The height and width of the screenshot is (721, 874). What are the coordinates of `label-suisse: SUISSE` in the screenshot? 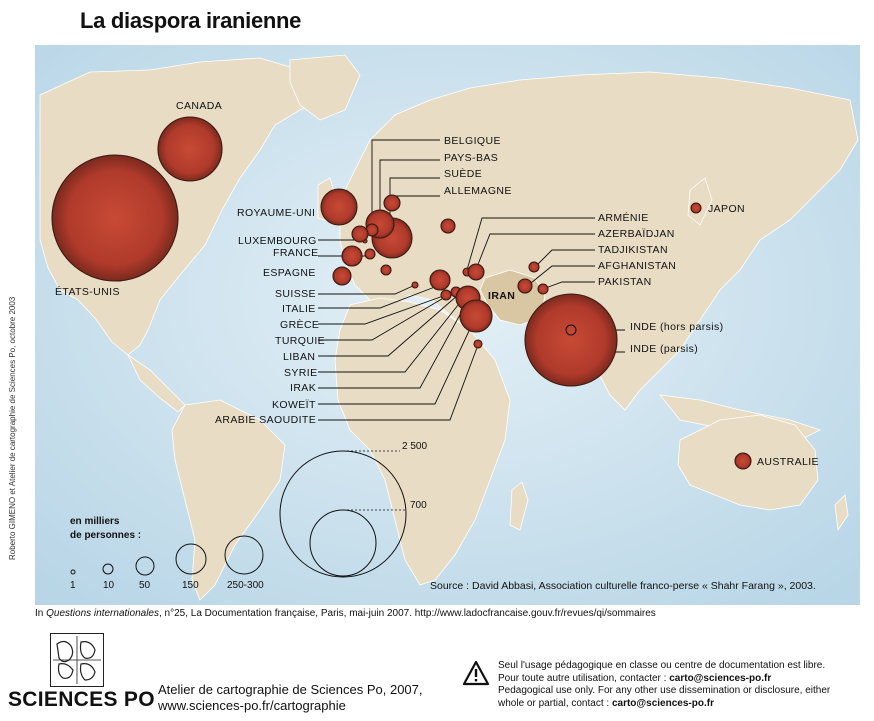 It's located at (295, 294).